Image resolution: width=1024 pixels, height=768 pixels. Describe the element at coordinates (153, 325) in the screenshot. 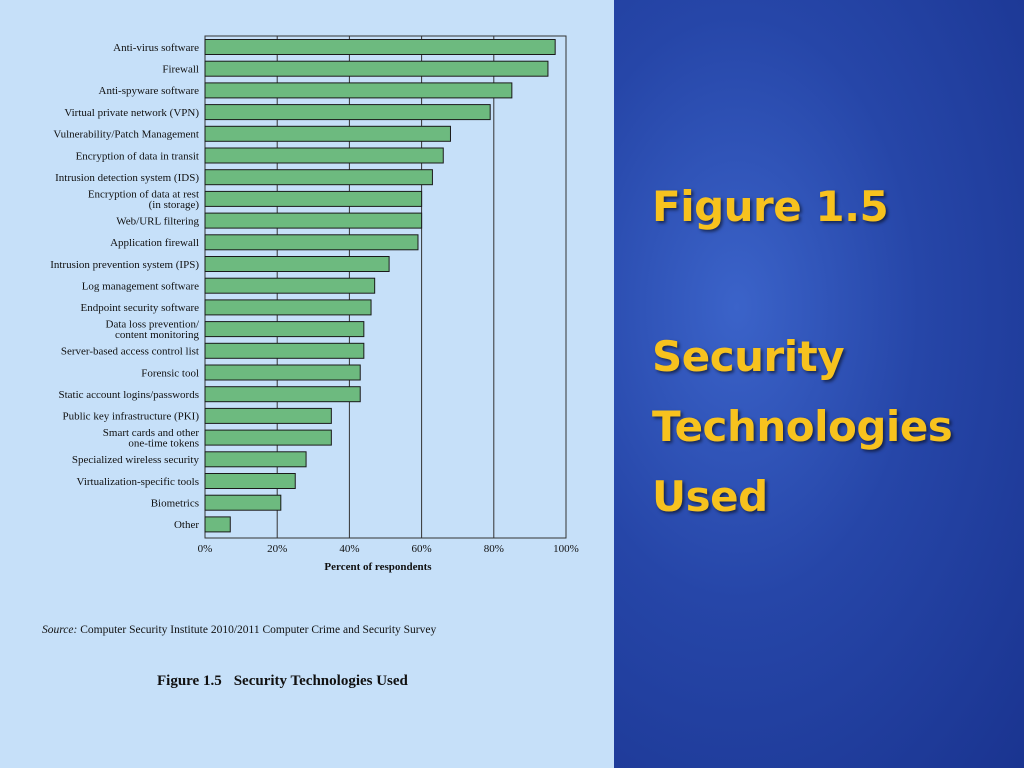

I see `category-label: Data loss prevention/` at that location.